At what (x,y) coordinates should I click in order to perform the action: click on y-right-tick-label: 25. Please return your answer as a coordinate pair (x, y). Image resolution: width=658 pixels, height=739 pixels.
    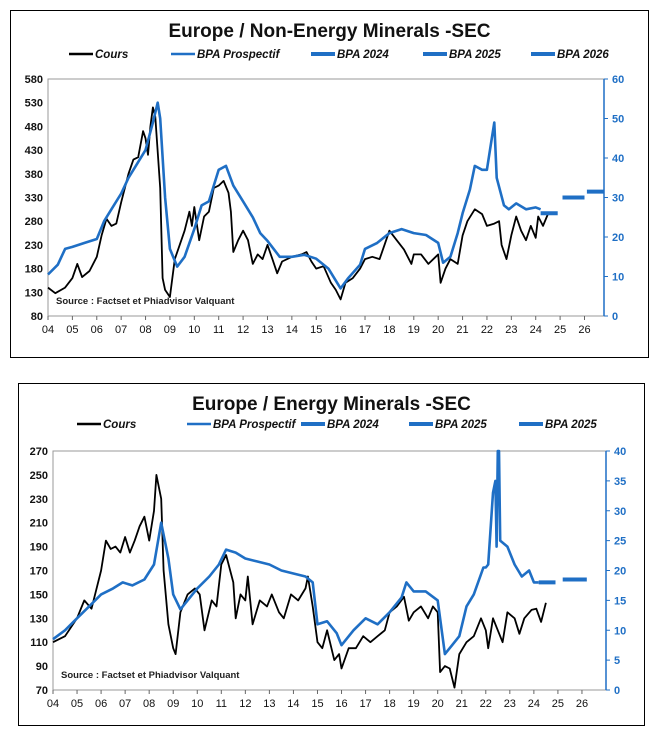
    Looking at the image, I should click on (620, 542).